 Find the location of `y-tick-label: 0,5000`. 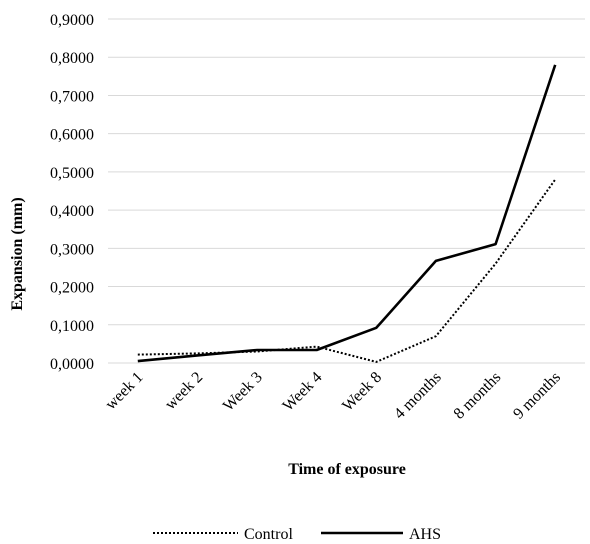

y-tick-label: 0,5000 is located at coordinates (72, 173).